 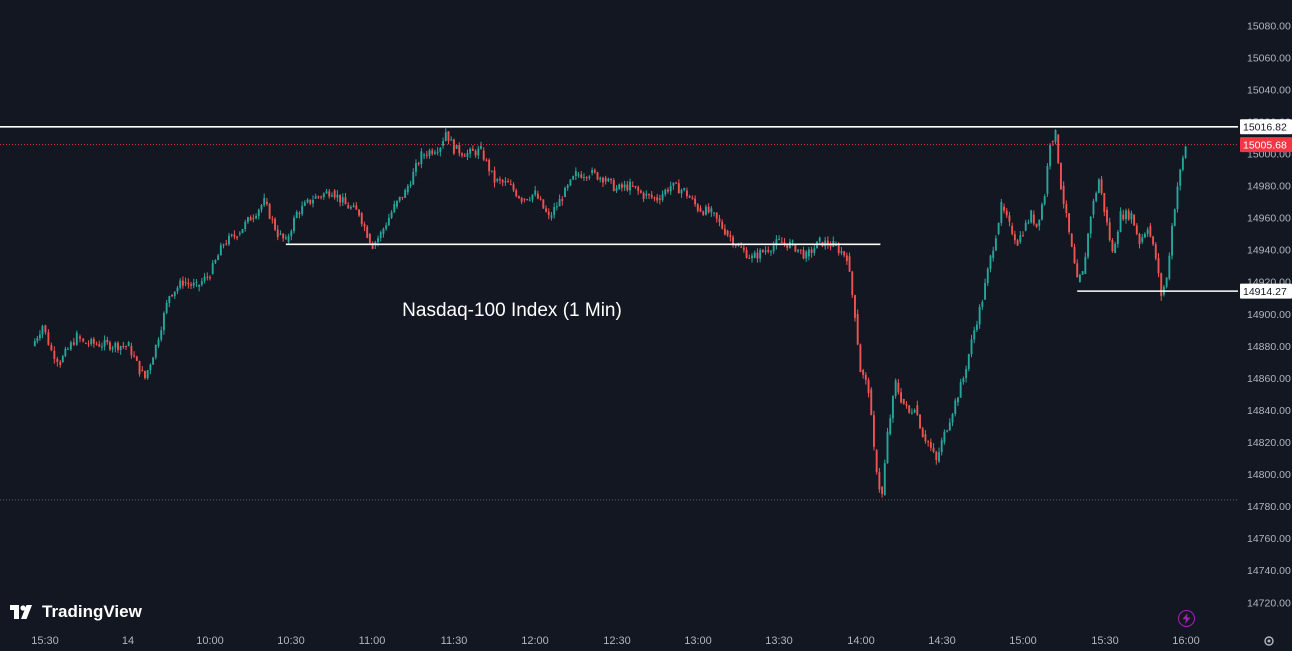 I want to click on price-tick-label: 14780.00, so click(x=1269, y=507).